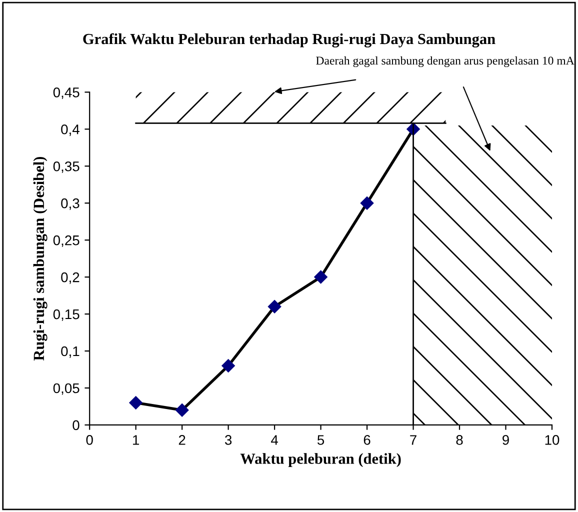 This screenshot has width=578, height=512. Describe the element at coordinates (40, 258) in the screenshot. I see `y-axis-title: Rugi-rugi sambungan (Desibel)` at that location.